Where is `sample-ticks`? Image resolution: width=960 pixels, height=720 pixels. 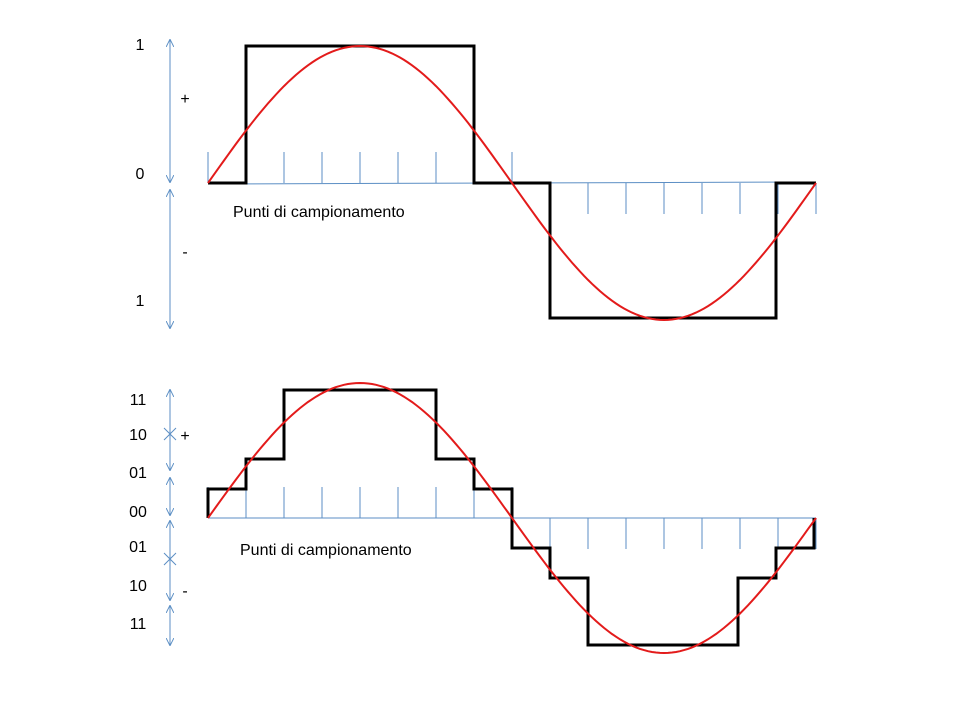
sample-ticks is located at coordinates (512, 518).